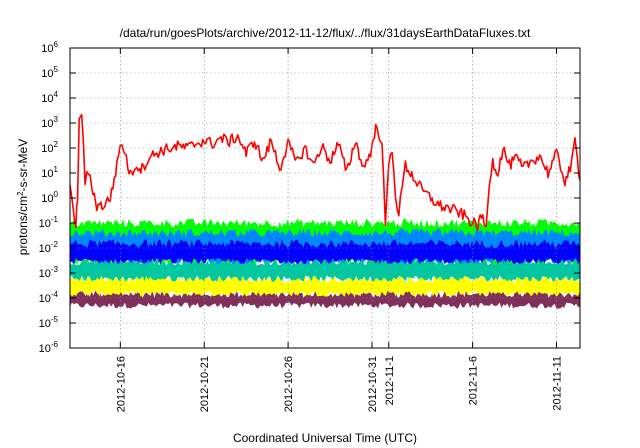 The height and width of the screenshot is (448, 640). What do you see at coordinates (49, 172) in the screenshot?
I see `y-tick-label-7: 10¹` at bounding box center [49, 172].